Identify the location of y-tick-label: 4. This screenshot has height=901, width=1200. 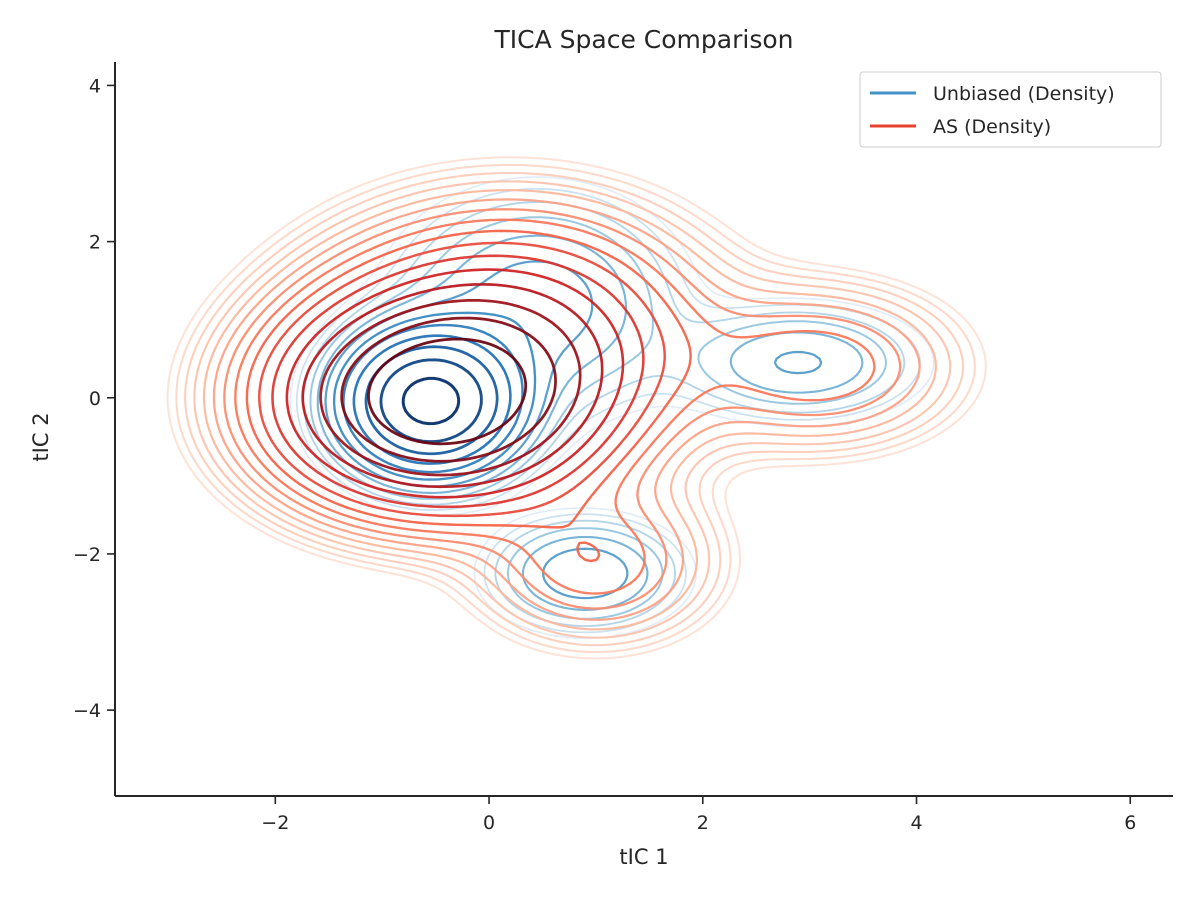
(95, 86).